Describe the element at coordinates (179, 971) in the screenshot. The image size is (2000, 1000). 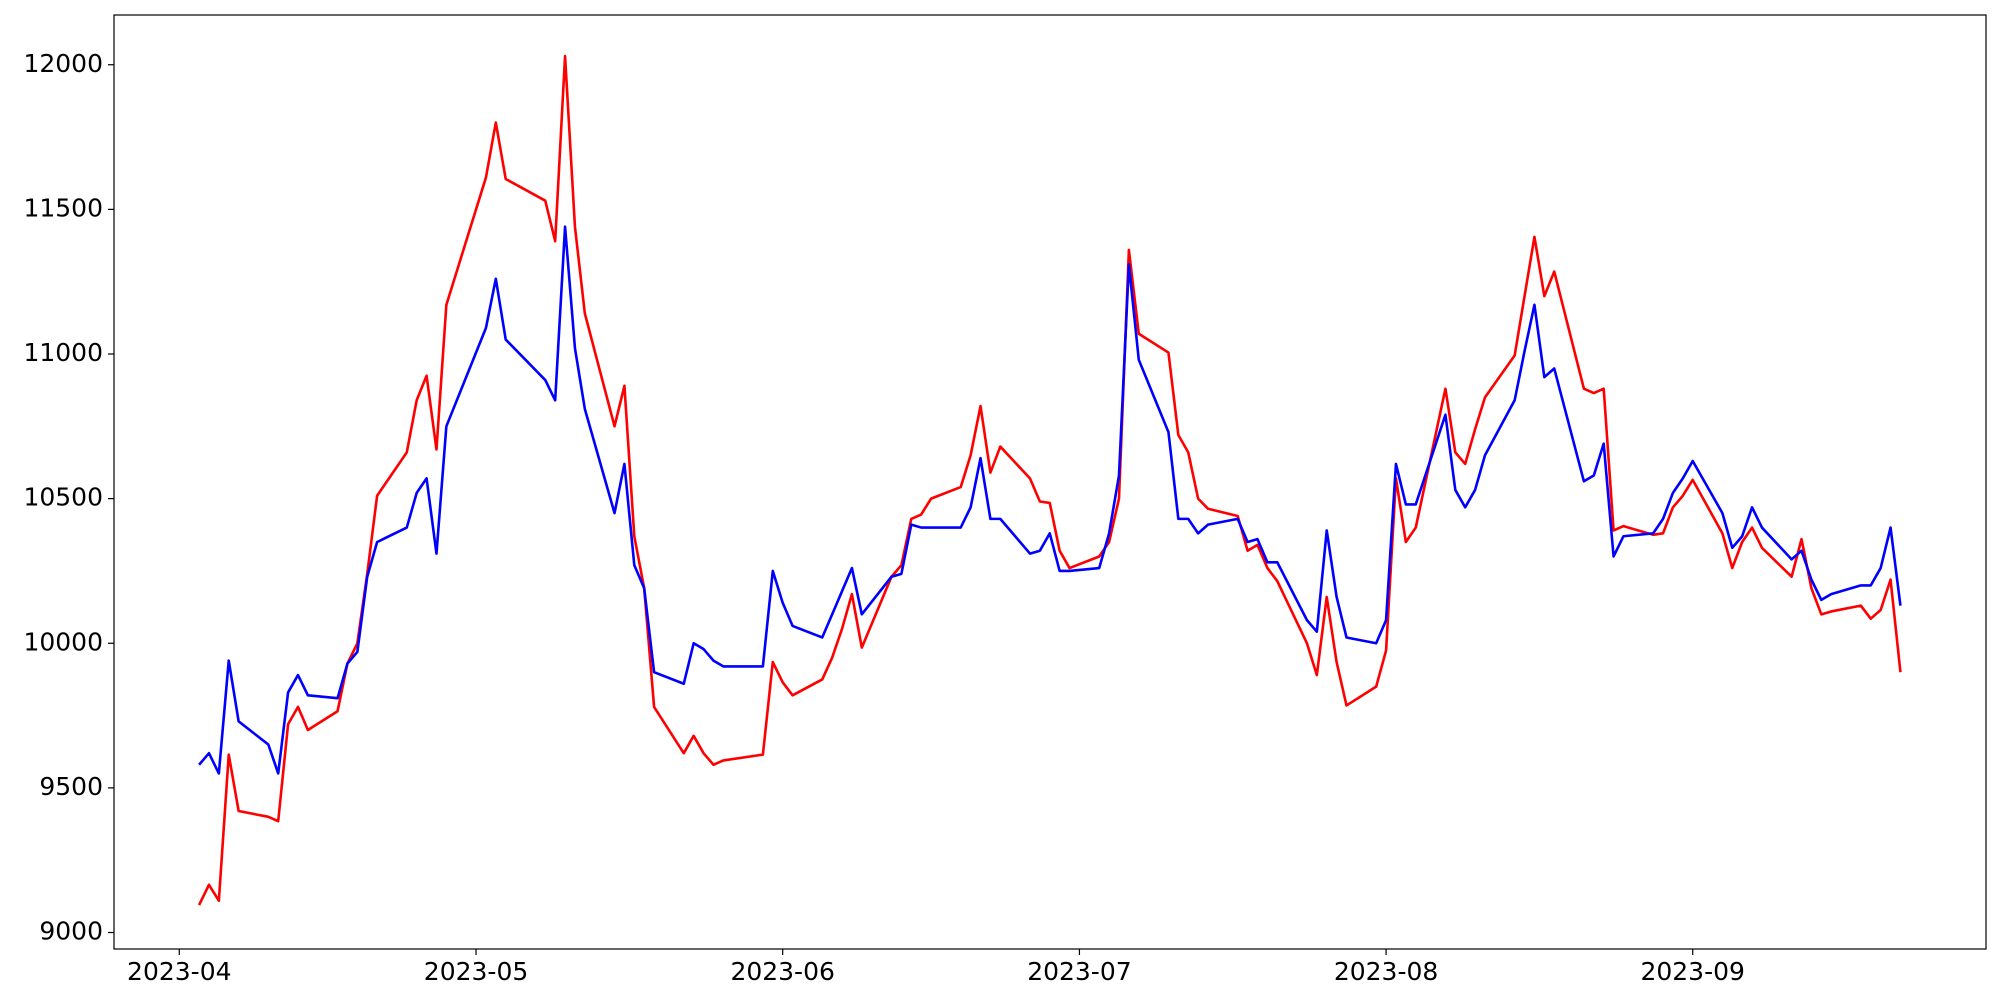
I see `x-tick-label: 2023-04` at that location.